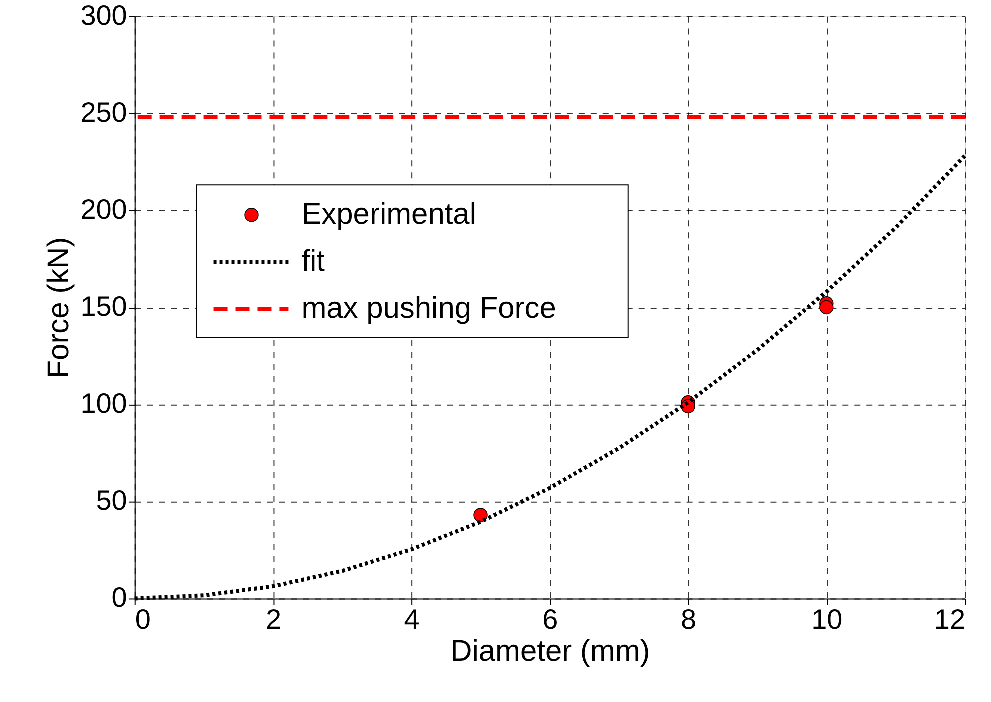 Image resolution: width=991 pixels, height=702 pixels. I want to click on y-axis-title: Force (kN), so click(59, 308).